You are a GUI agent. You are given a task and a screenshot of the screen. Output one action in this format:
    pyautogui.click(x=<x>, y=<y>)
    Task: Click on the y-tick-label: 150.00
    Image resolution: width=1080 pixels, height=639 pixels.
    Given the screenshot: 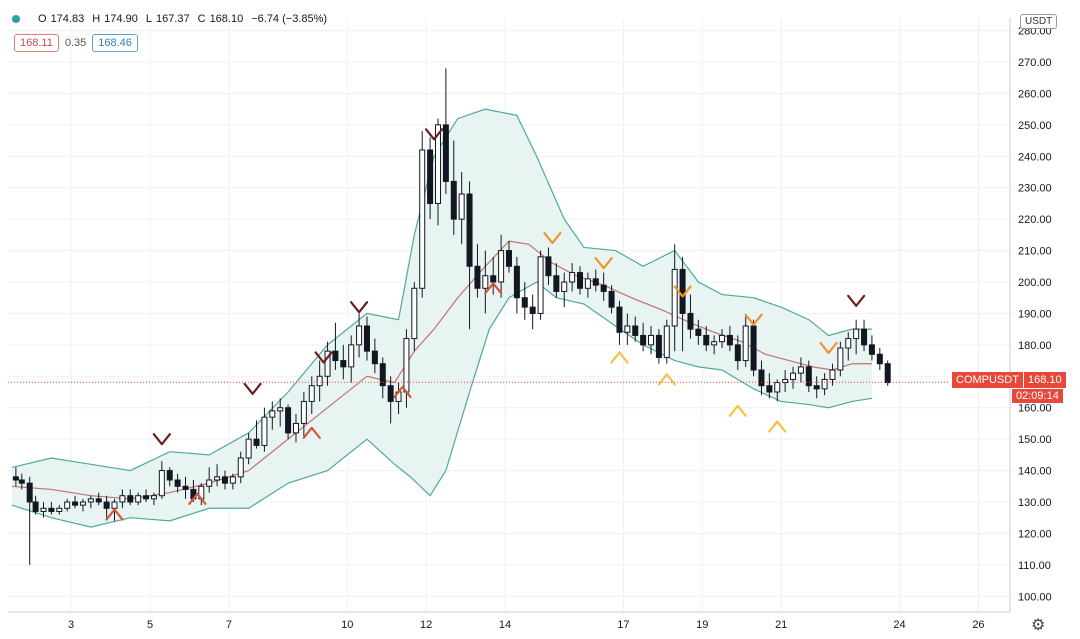 What is the action you would take?
    pyautogui.click(x=1035, y=440)
    